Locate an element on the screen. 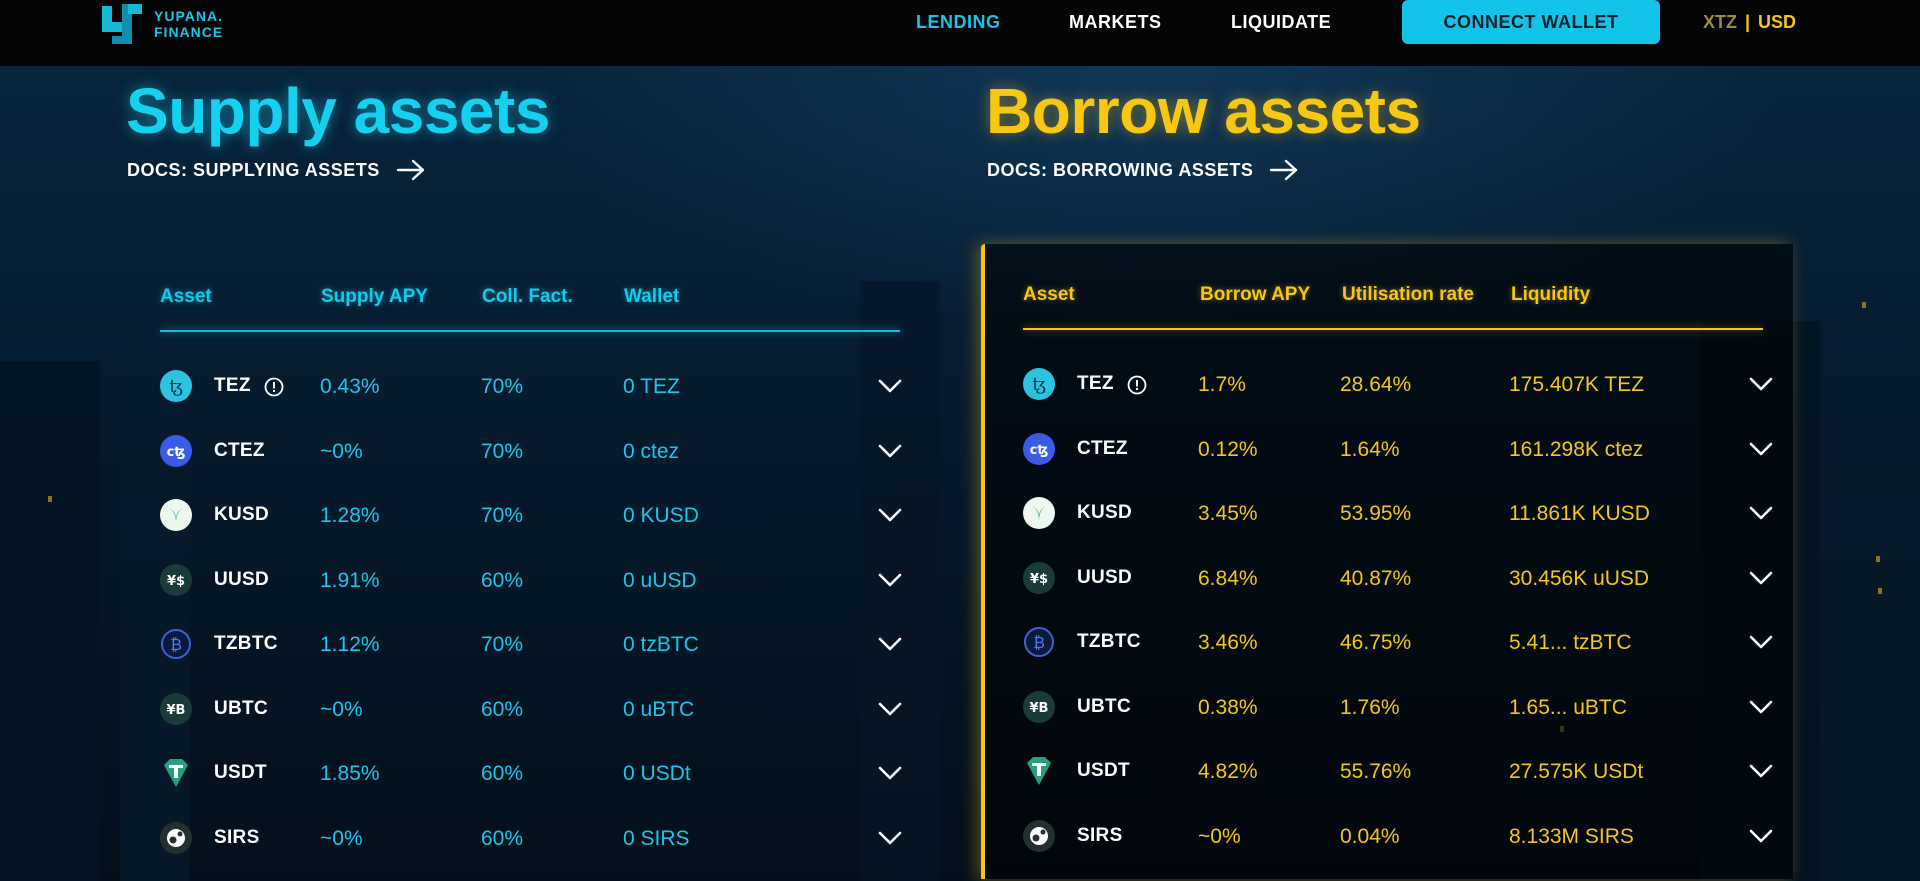 The image size is (1920, 881). currency-usd-option: USD is located at coordinates (1777, 21).